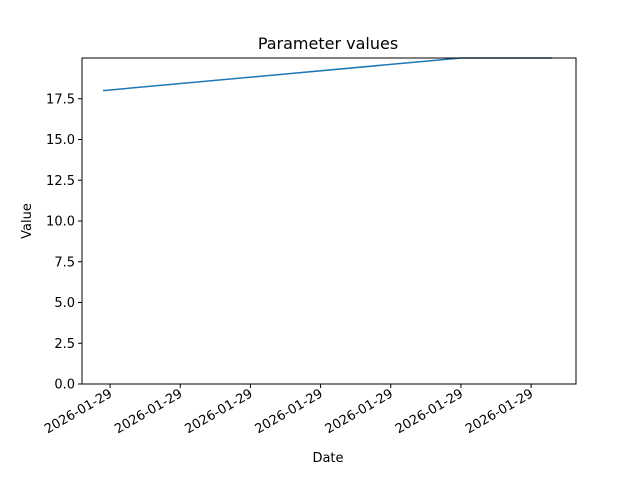 This screenshot has width=640, height=480. I want to click on x-axis-label: Date, so click(327, 458).